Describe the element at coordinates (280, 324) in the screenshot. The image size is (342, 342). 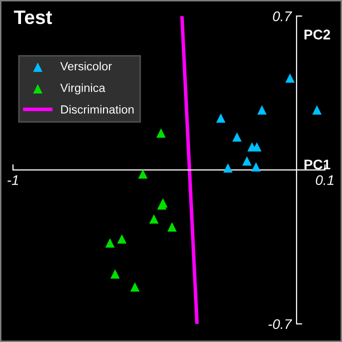
I see `y-tick-label: -0.7` at that location.